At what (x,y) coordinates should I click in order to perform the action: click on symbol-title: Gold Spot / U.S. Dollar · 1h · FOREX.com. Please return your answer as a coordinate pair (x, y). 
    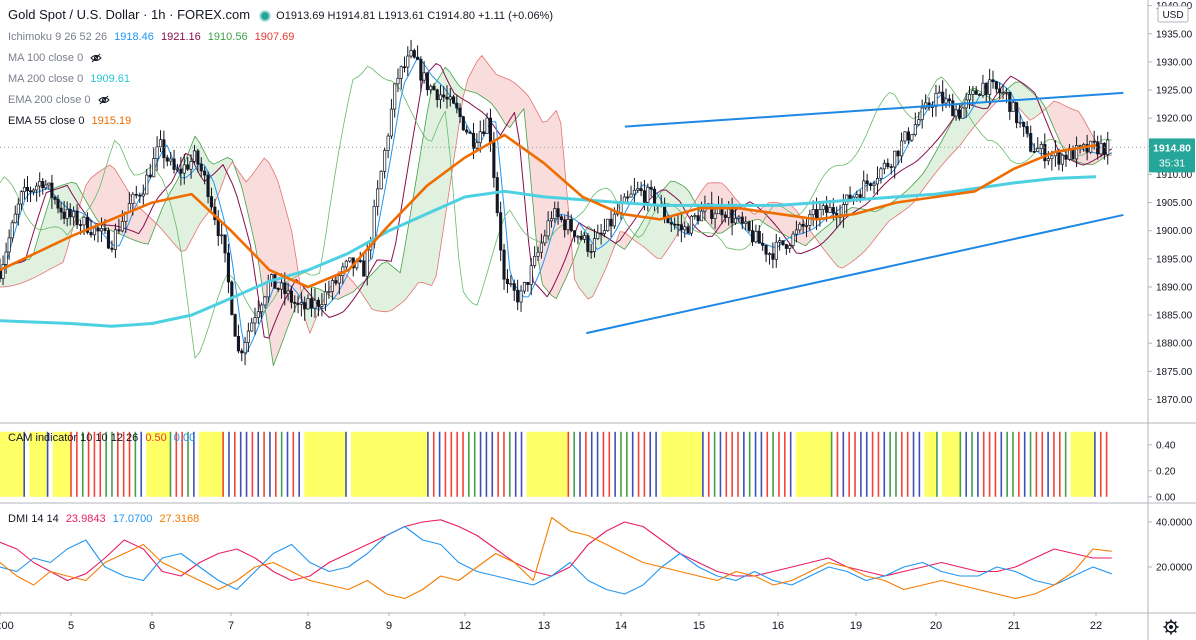
    Looking at the image, I should click on (129, 14).